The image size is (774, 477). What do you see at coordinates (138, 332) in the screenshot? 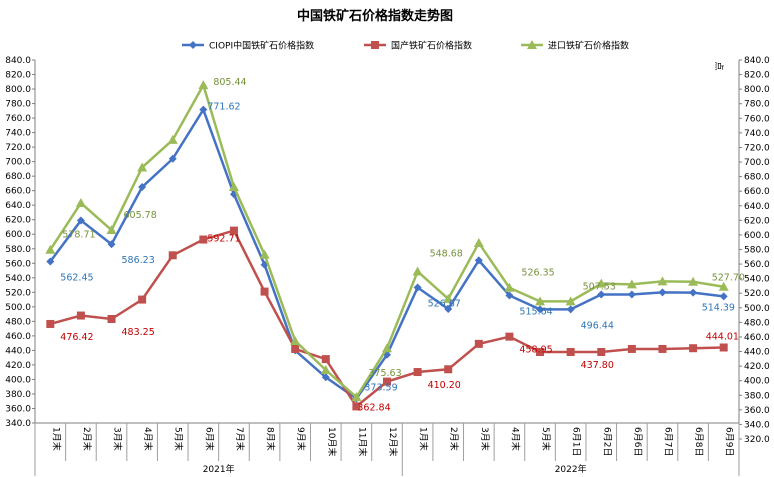
I see `data-label: 483.25` at bounding box center [138, 332].